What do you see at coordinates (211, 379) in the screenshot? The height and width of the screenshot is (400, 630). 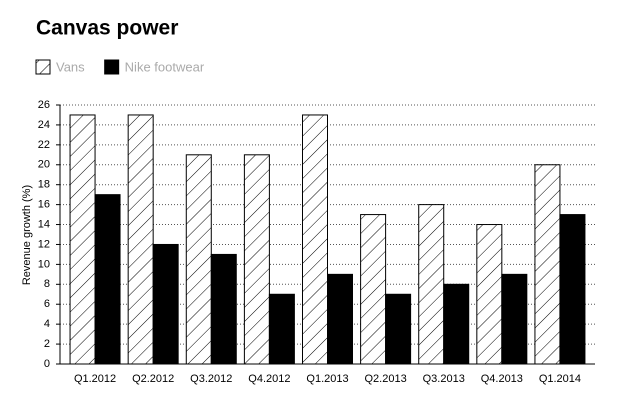 I see `x-tick-label: Q3.2012` at bounding box center [211, 379].